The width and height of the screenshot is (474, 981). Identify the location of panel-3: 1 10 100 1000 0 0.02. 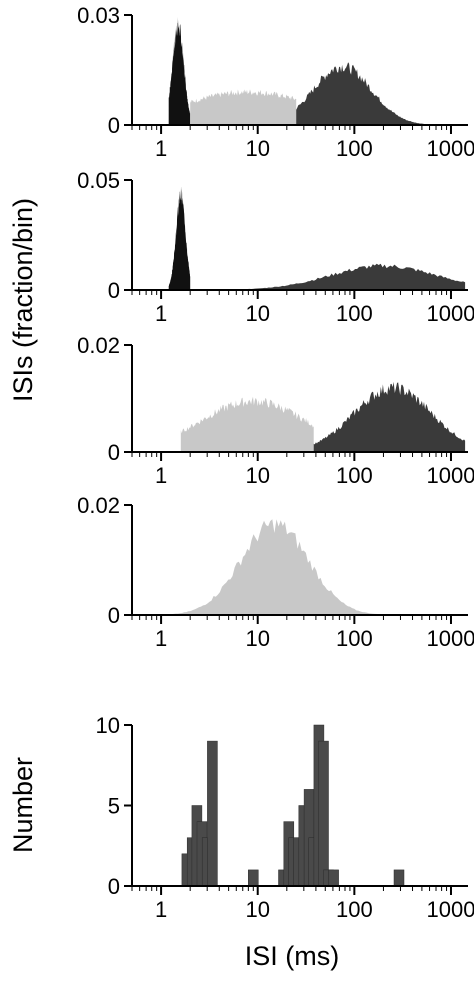
(275, 410).